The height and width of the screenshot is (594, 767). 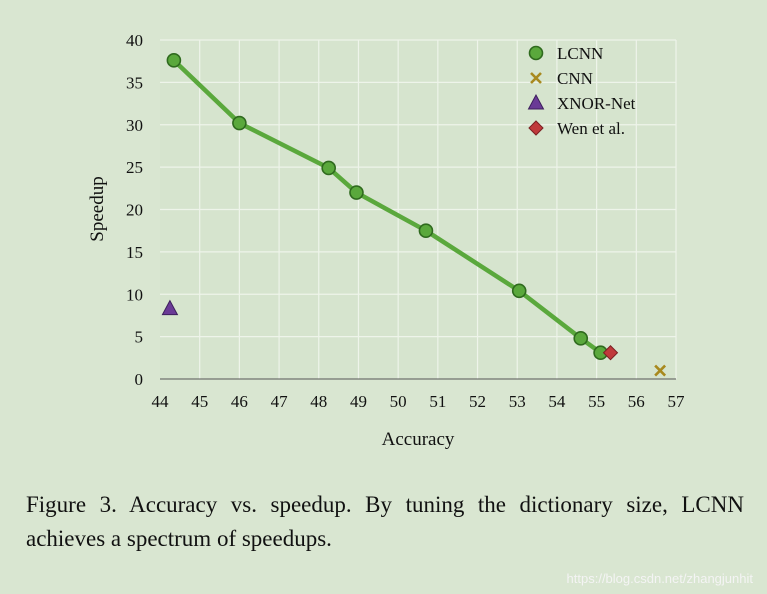 I want to click on legend-item-cnn: CNN, so click(x=561, y=78).